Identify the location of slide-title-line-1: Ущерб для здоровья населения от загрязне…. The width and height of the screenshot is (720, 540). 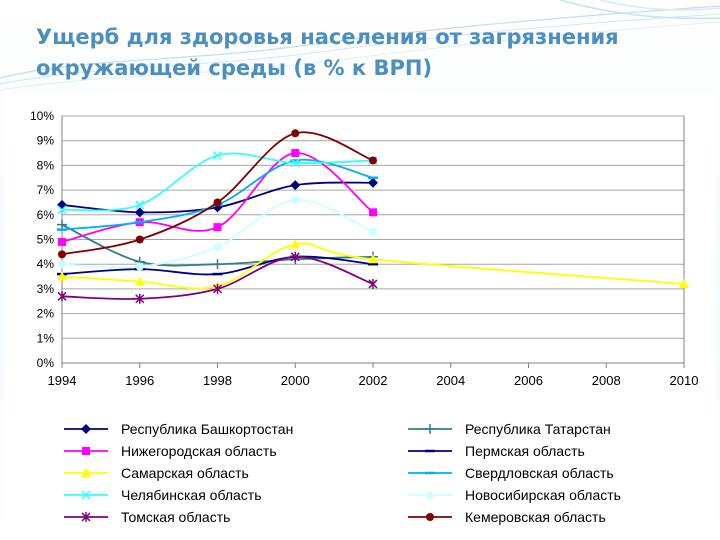
(327, 37).